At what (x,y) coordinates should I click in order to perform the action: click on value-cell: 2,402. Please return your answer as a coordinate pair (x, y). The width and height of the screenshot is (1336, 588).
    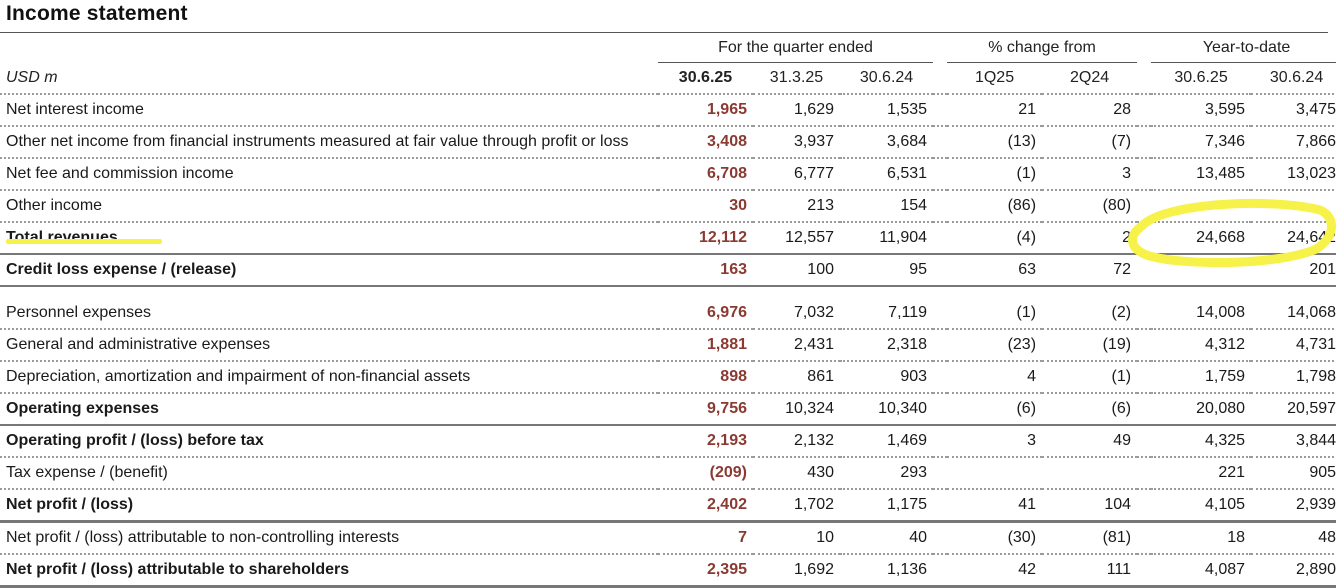
    Looking at the image, I should click on (705, 505).